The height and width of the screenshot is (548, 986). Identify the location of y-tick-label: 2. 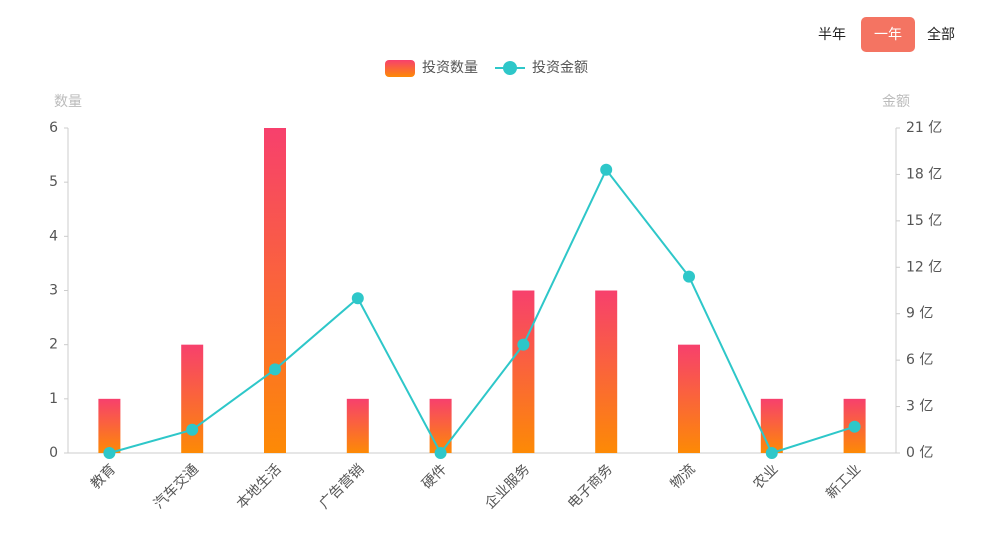
(53, 345).